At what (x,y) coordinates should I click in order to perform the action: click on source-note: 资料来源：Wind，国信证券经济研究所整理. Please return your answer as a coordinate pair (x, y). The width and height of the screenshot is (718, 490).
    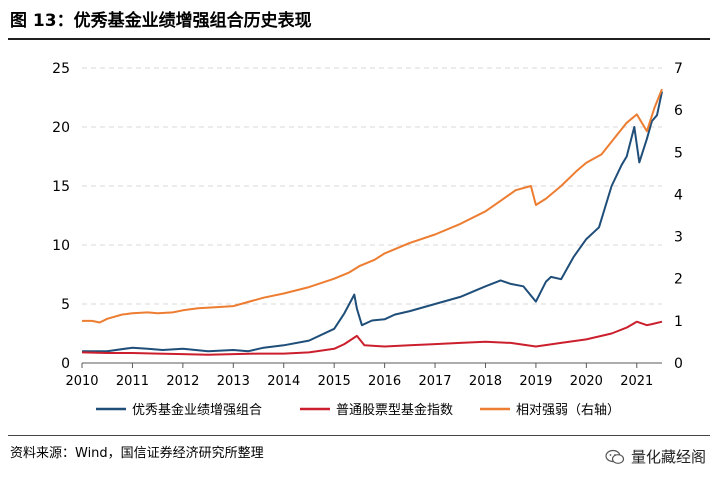
    Looking at the image, I should click on (137, 453).